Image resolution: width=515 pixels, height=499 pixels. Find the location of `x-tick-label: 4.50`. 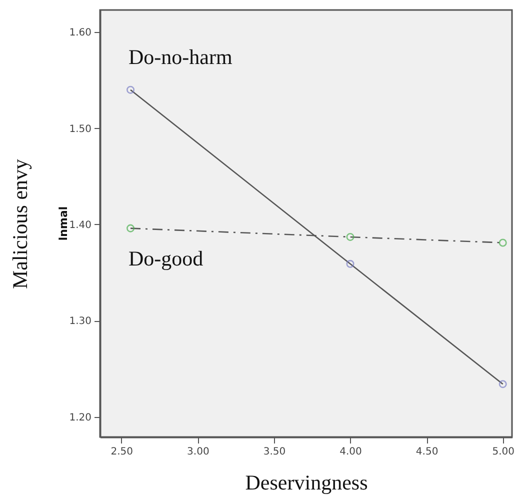

x-tick-label: 4.50 is located at coordinates (427, 452).